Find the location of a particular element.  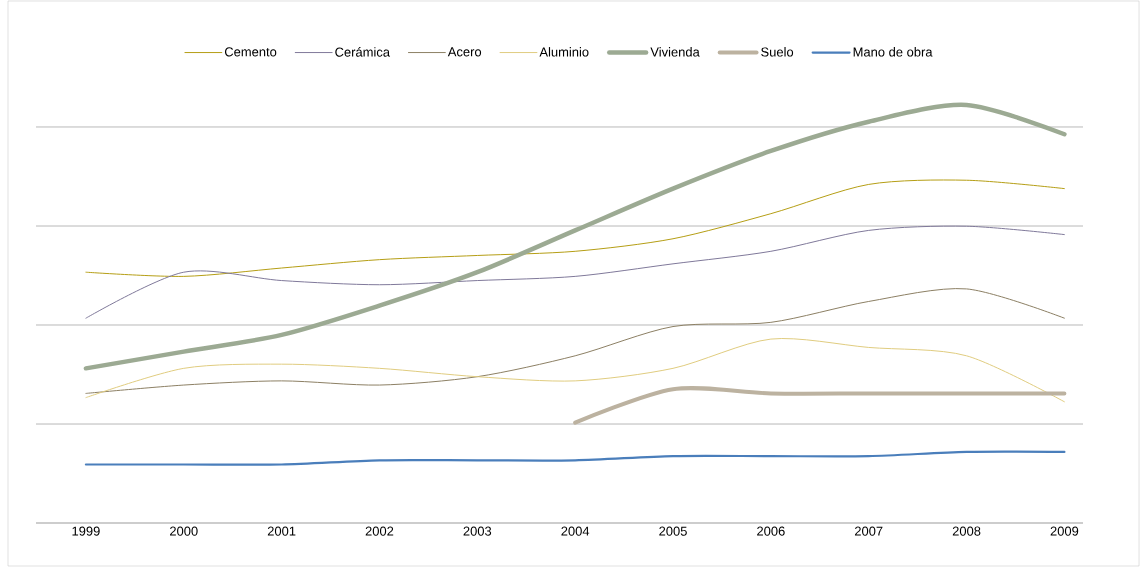

x-tick-label: 2006 is located at coordinates (771, 531).